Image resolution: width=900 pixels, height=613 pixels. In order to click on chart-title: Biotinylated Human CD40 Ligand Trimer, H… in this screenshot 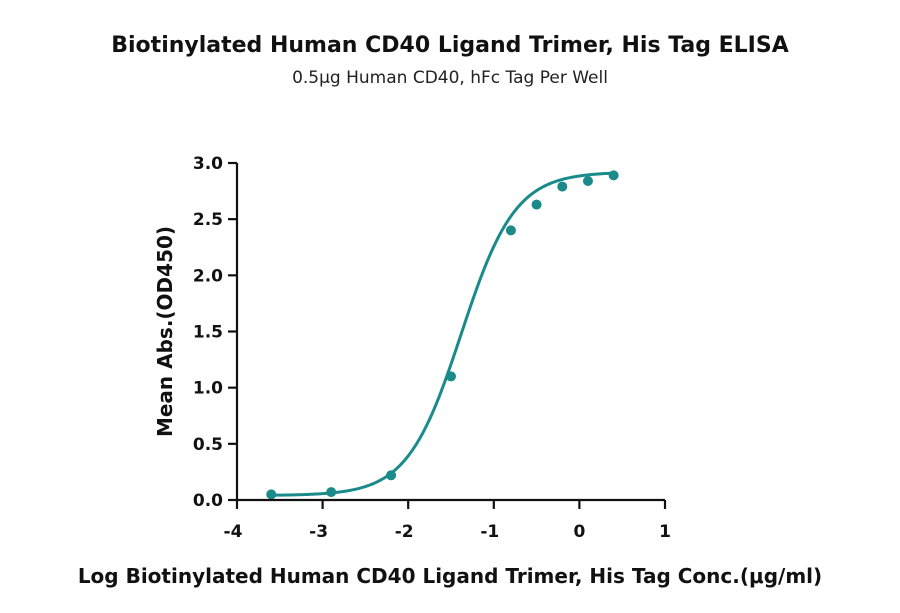, I will do `click(449, 45)`.